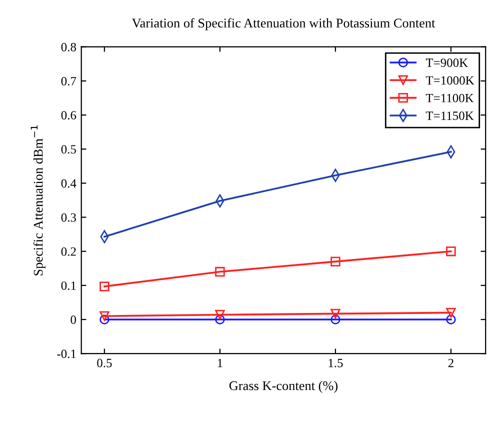 This screenshot has width=493, height=426. Describe the element at coordinates (283, 386) in the screenshot. I see `x-axis-title: Grass K-content (%)` at that location.